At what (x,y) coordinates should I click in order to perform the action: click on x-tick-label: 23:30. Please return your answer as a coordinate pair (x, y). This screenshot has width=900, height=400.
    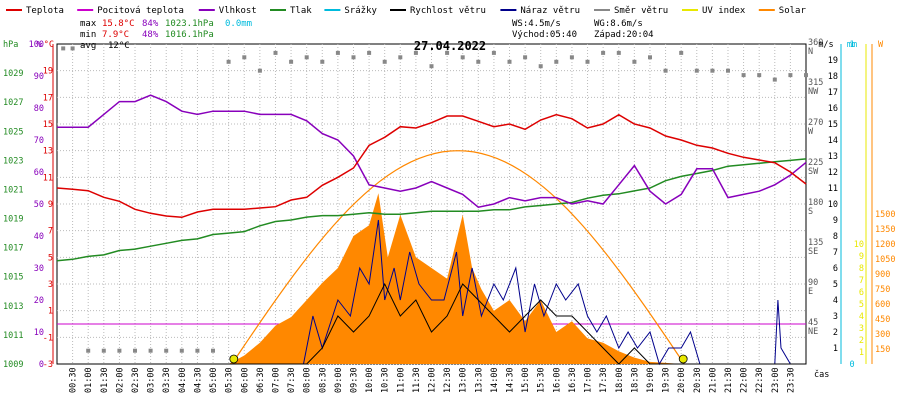
    Looking at the image, I should click on (791, 380).